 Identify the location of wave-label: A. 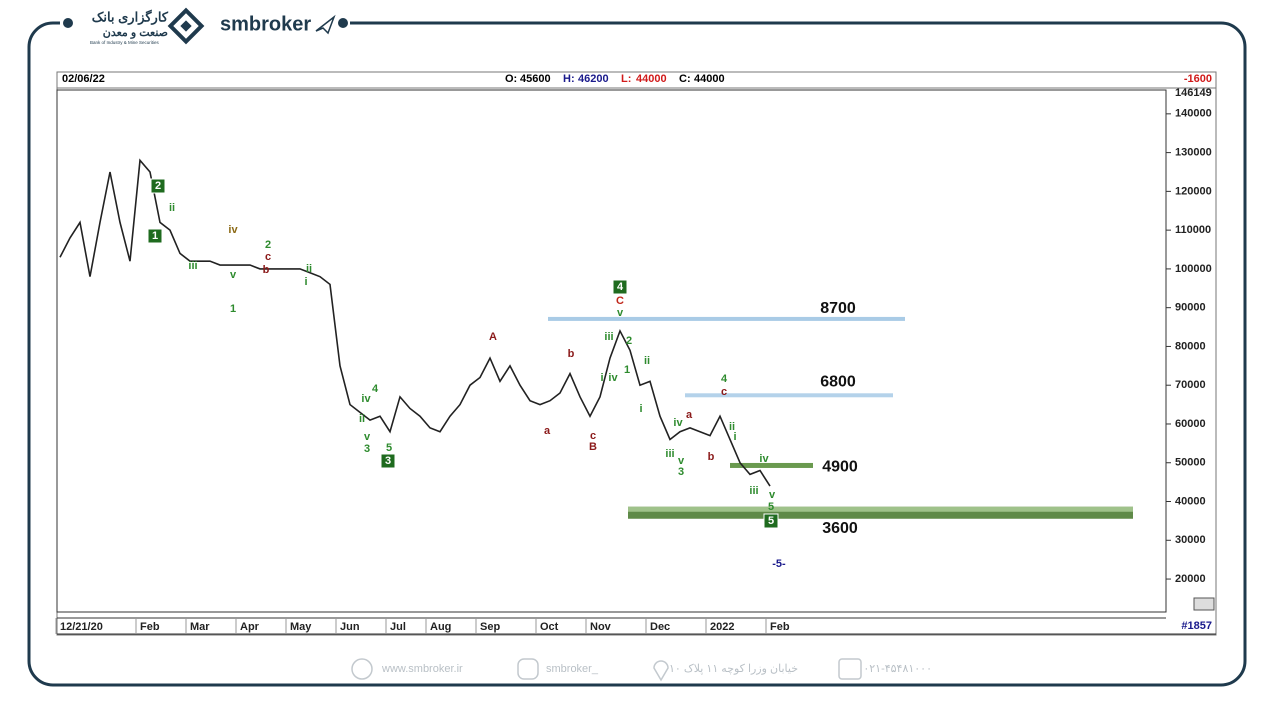
(493, 337).